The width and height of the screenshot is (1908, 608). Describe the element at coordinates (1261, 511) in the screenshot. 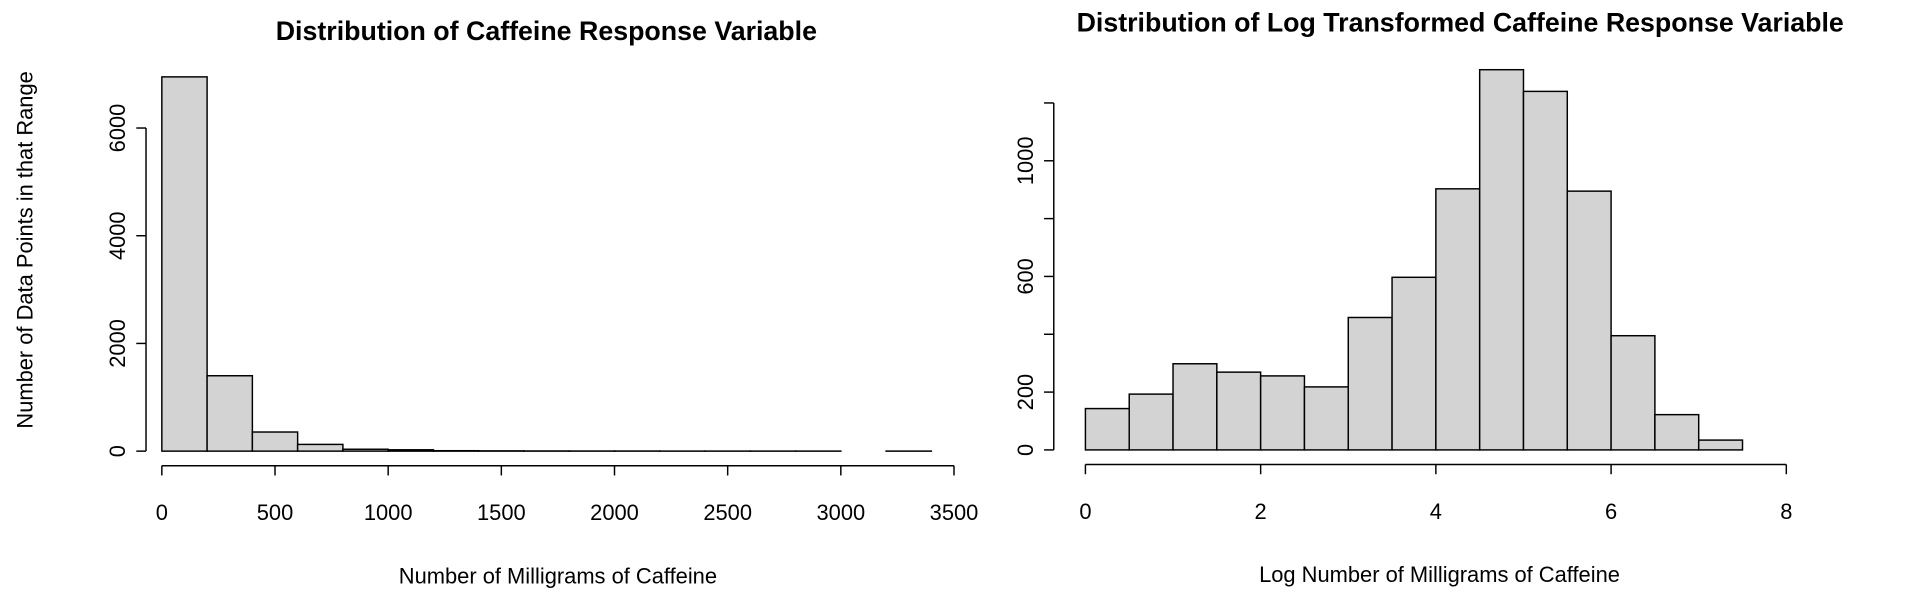

I see `x-tick-label: 2` at that location.